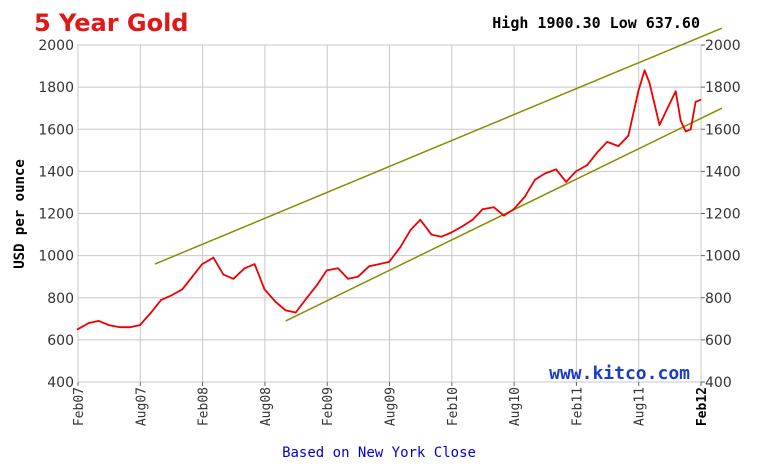 This screenshot has width=773, height=468. Describe the element at coordinates (718, 383) in the screenshot. I see `y-tick-label-right: 400` at that location.